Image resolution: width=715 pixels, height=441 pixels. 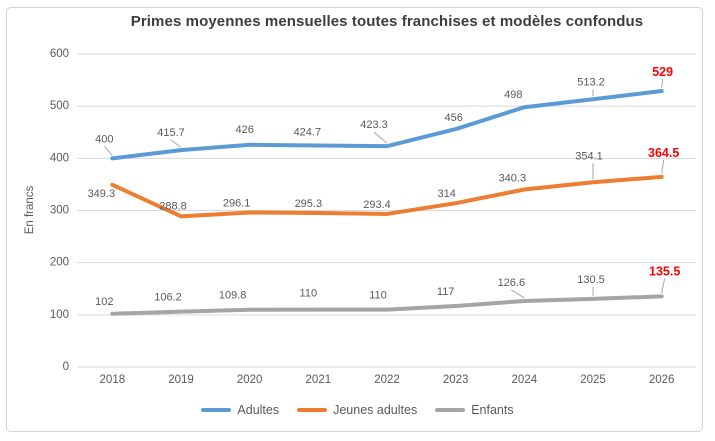 What do you see at coordinates (664, 271) in the screenshot?
I see `data-label: 135.5` at bounding box center [664, 271].